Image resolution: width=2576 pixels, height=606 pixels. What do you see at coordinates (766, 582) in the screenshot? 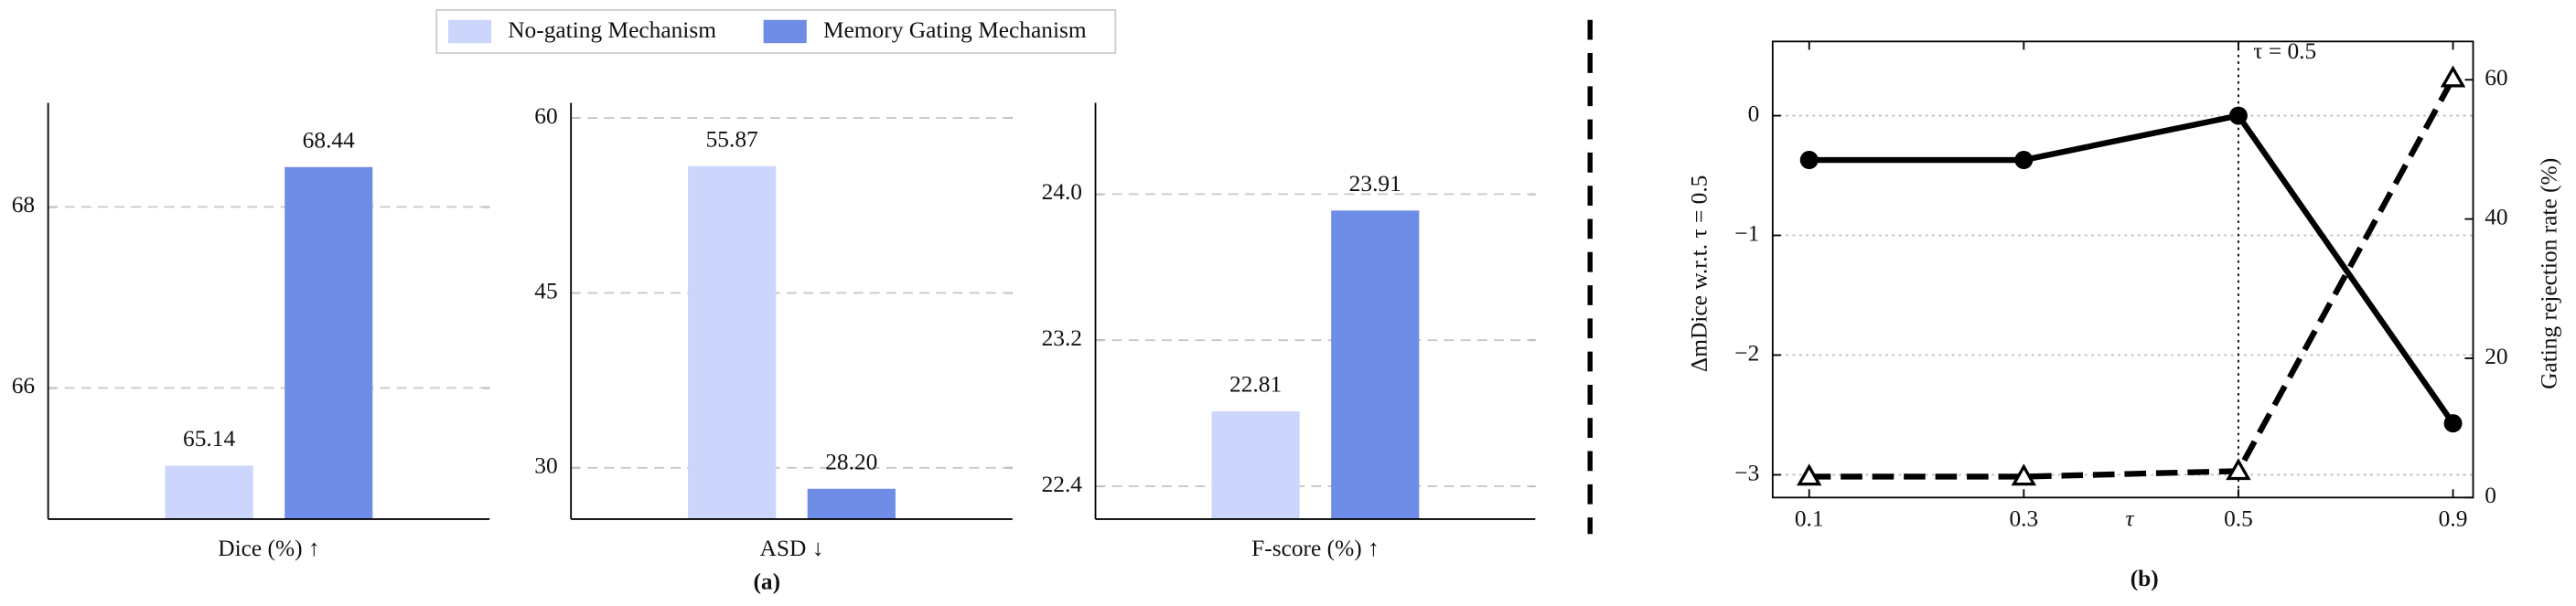
I see `panel-label: (a)` at bounding box center [766, 582].